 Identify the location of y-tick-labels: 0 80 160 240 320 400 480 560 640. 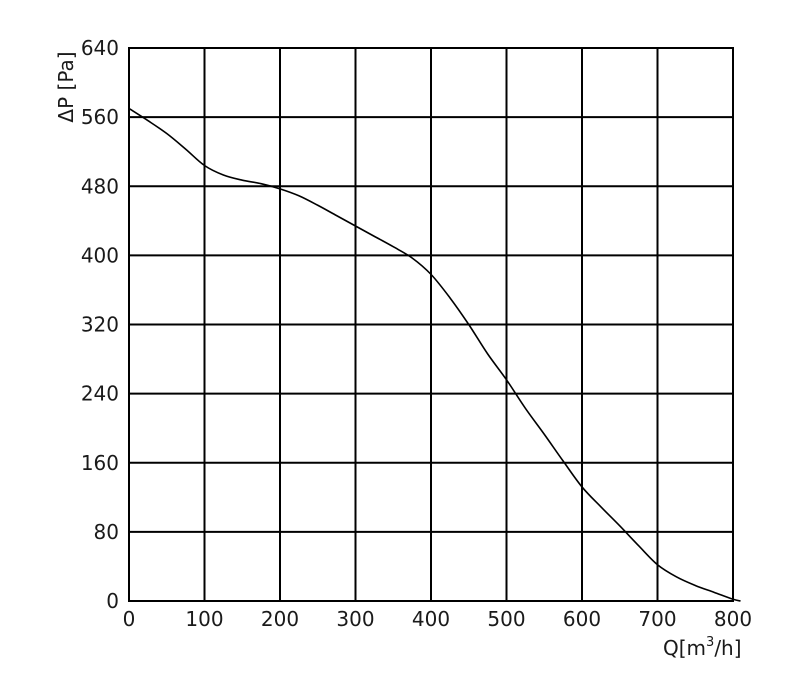
(100, 324).